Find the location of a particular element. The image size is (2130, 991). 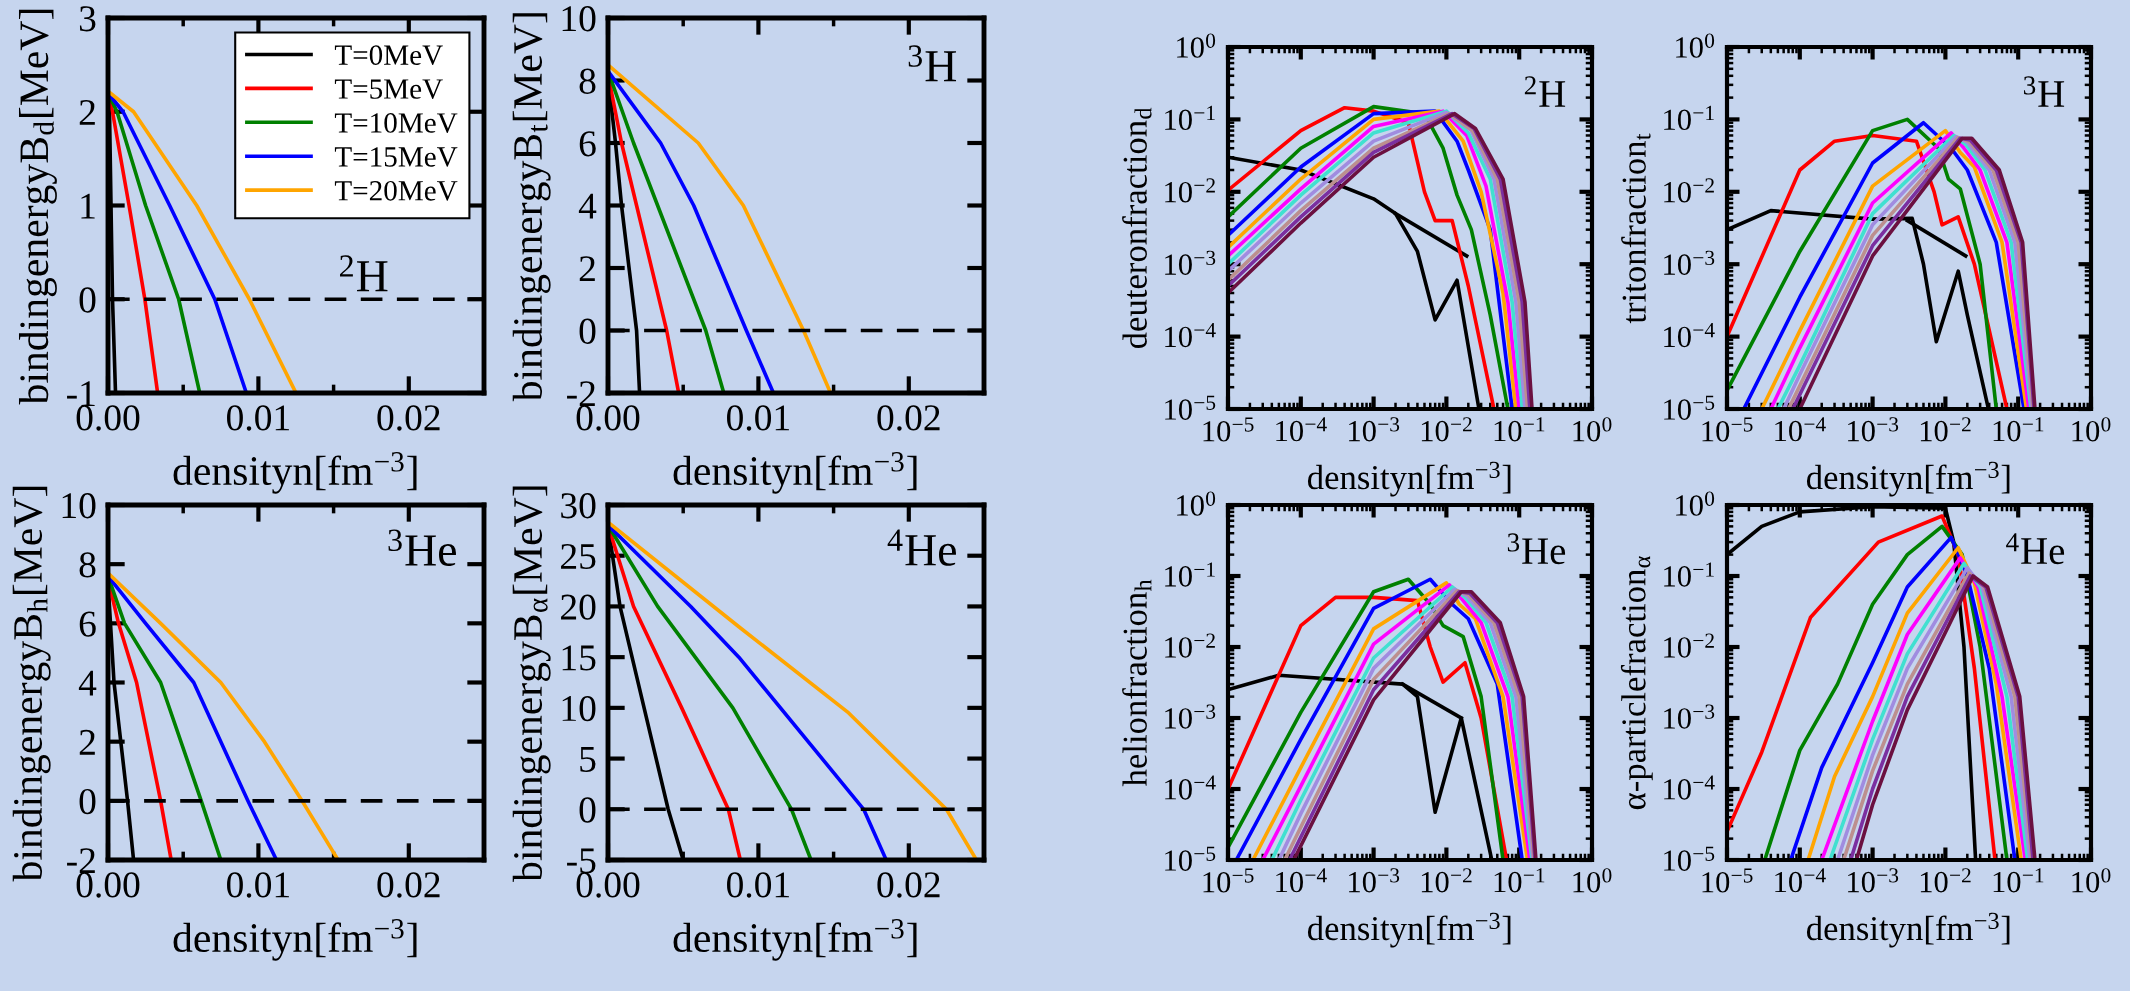

y-tick-label: 1 is located at coordinates (88, 206).